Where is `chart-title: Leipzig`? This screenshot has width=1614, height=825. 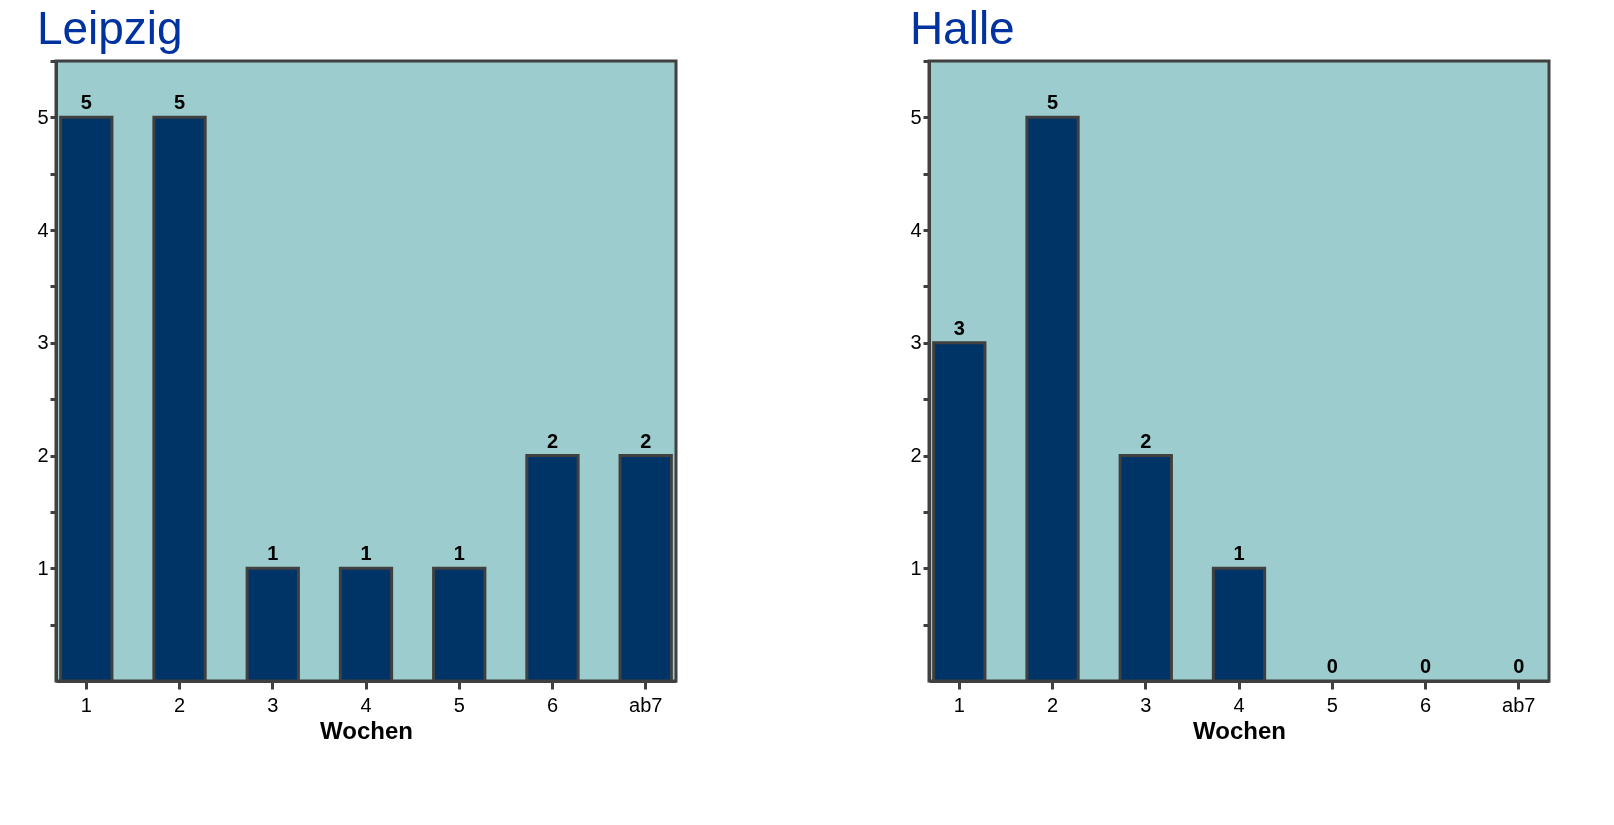
chart-title: Leipzig is located at coordinates (109, 27).